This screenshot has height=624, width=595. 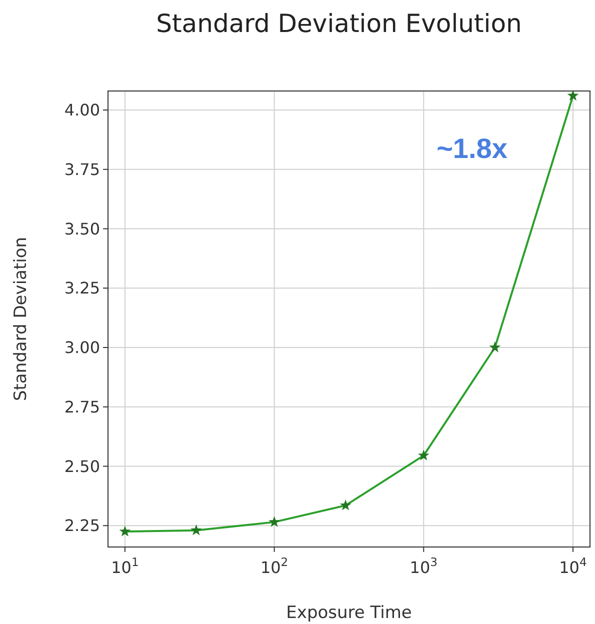 What do you see at coordinates (424, 566) in the screenshot?
I see `x-tick-label: 10$^{3}$` at bounding box center [424, 566].